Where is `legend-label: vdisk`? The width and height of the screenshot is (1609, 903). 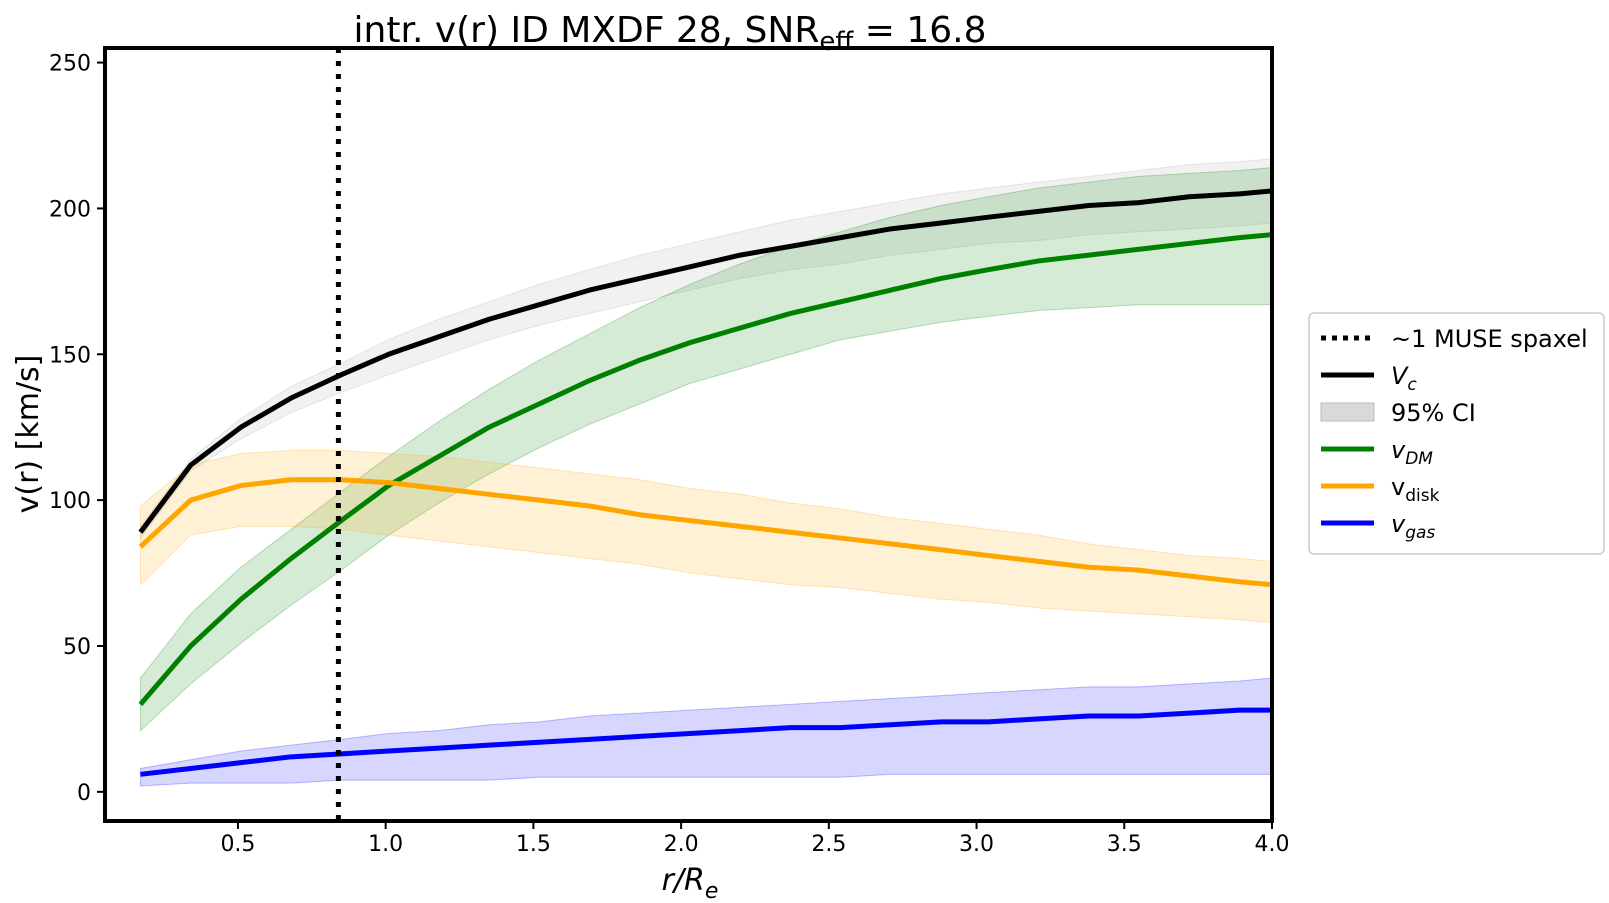
legend-label: vdisk is located at coordinates (1415, 489).